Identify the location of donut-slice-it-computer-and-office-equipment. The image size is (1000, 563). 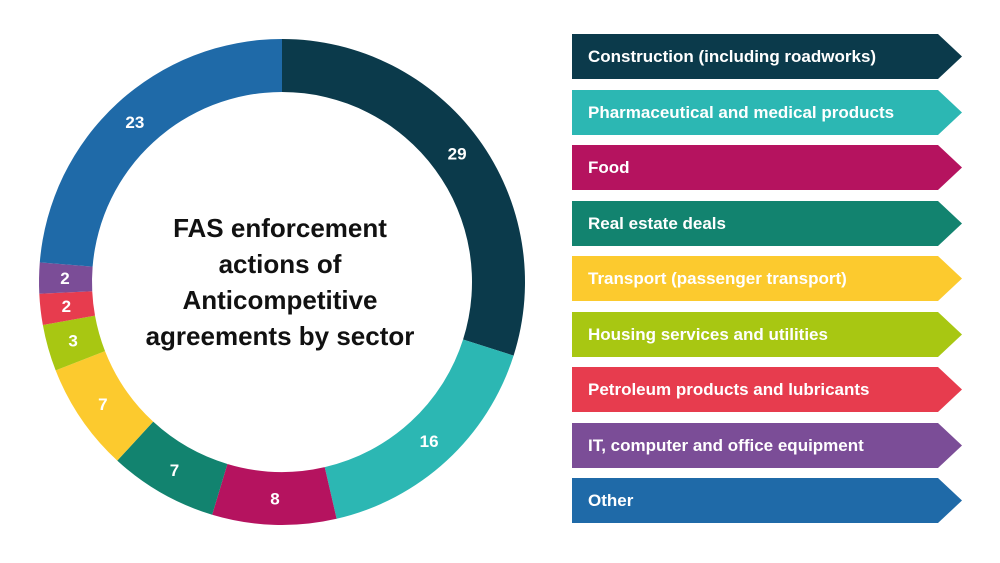
(66, 278).